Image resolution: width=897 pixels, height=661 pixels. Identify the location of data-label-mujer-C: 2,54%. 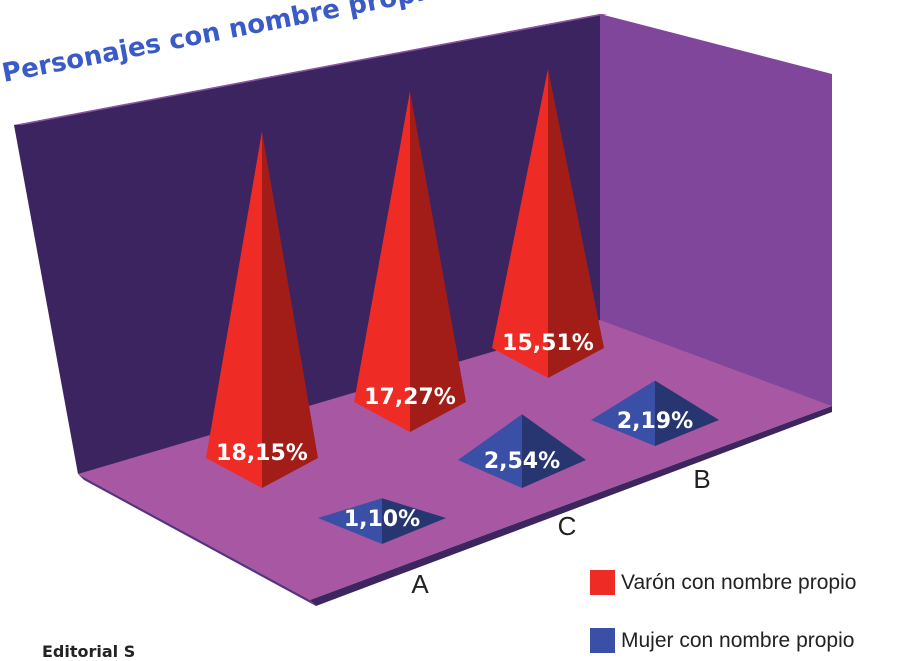
(522, 461).